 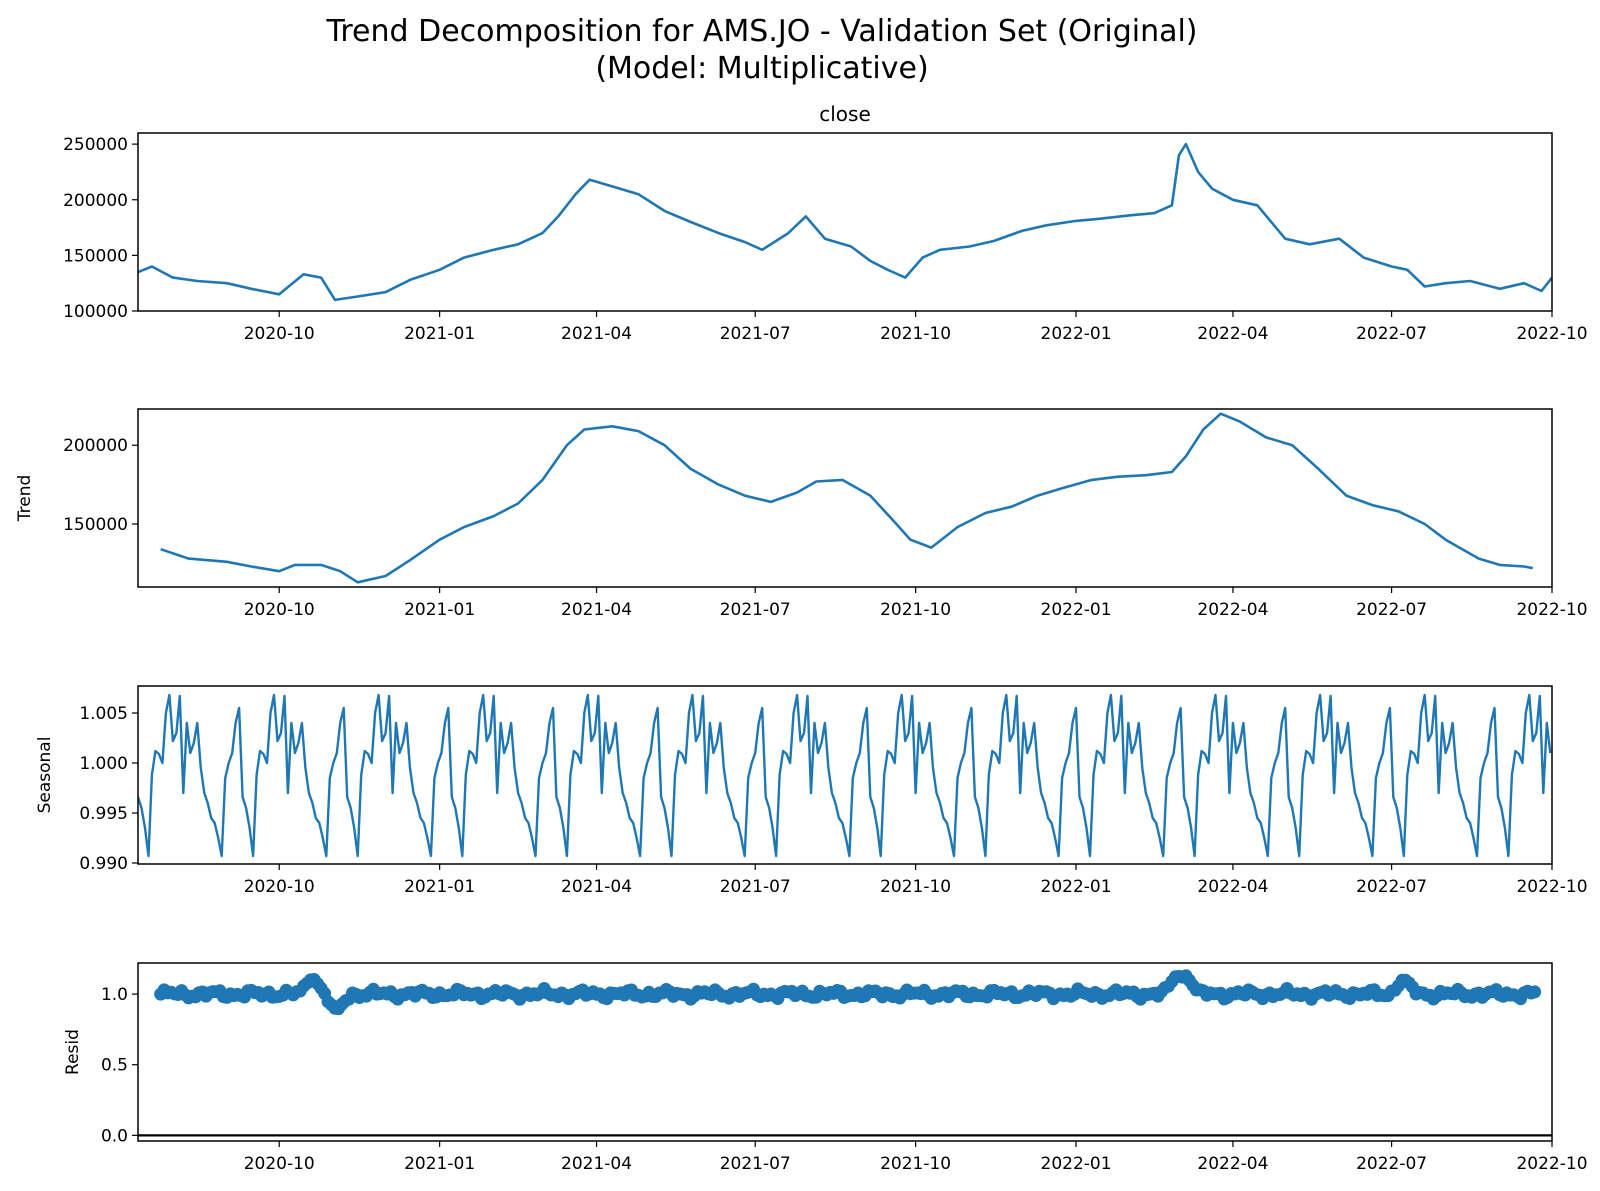 I want to click on y-tick-label: 0.0, so click(x=114, y=1136).